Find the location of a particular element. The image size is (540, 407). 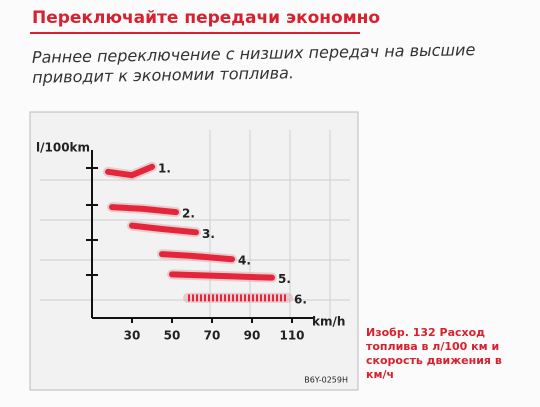

caption-line: топлива в л/100 км и is located at coordinates (433, 346).